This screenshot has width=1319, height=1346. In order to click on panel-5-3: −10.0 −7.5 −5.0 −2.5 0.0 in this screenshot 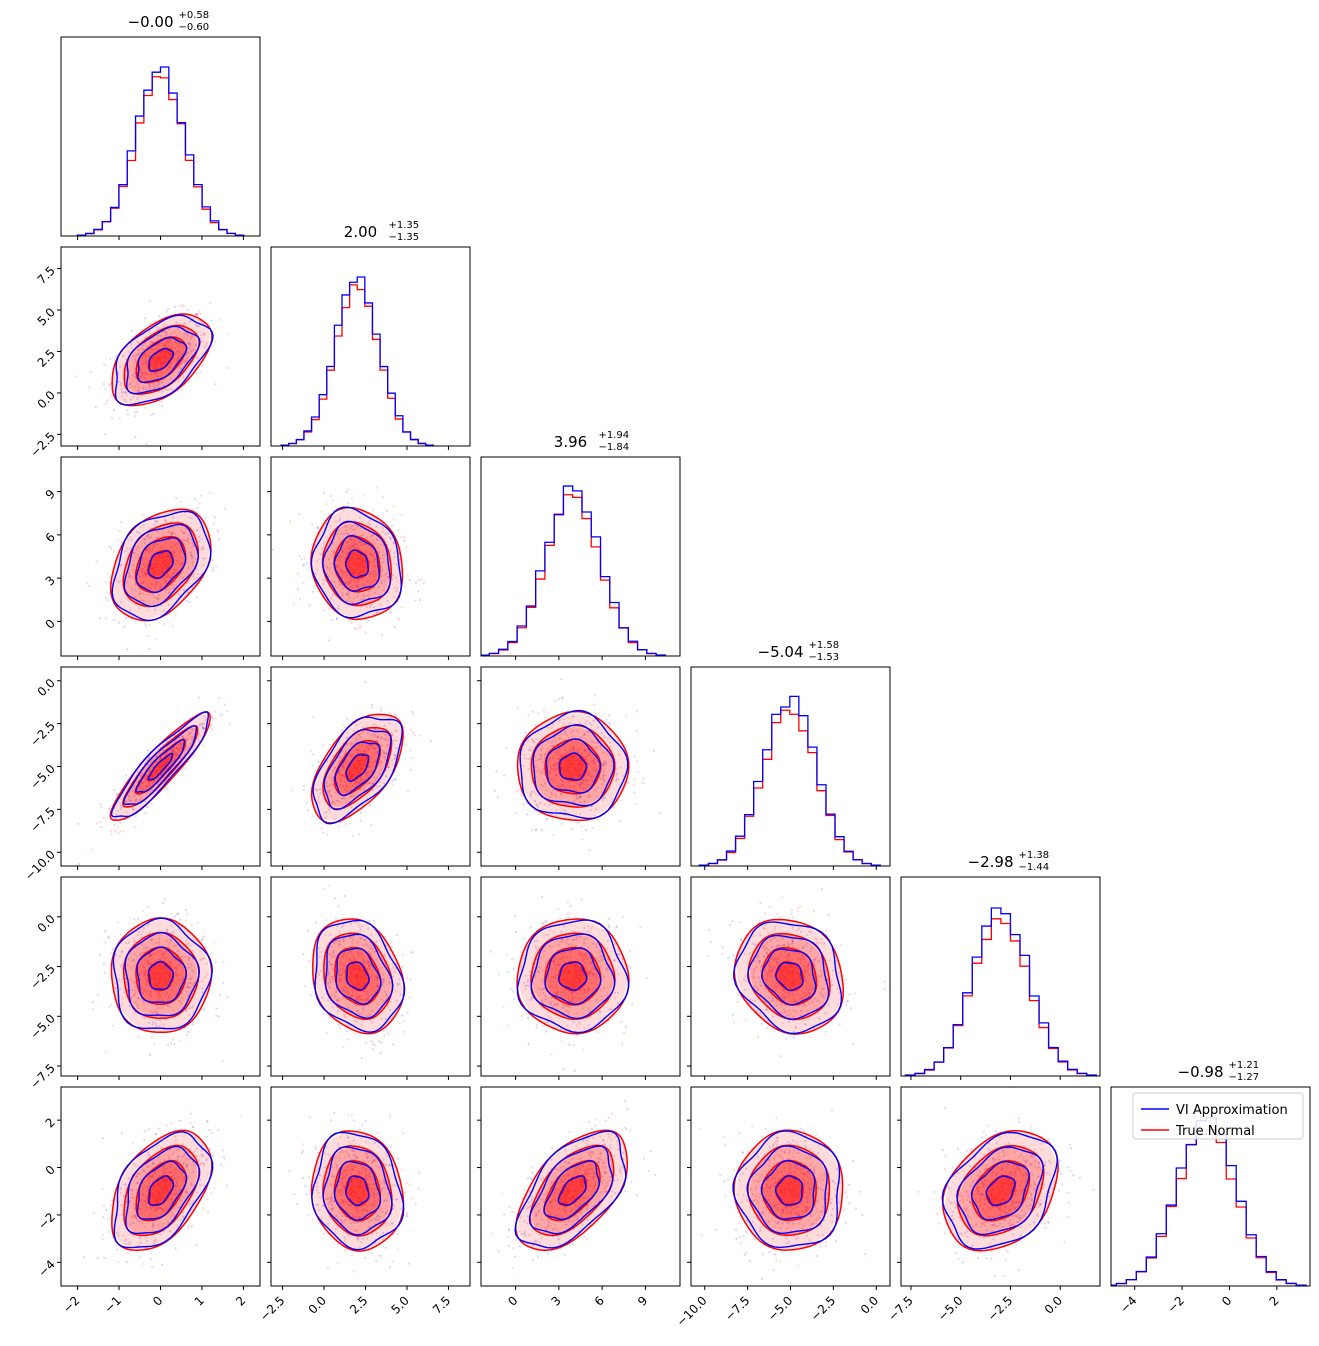, I will do `click(782, 1207)`.